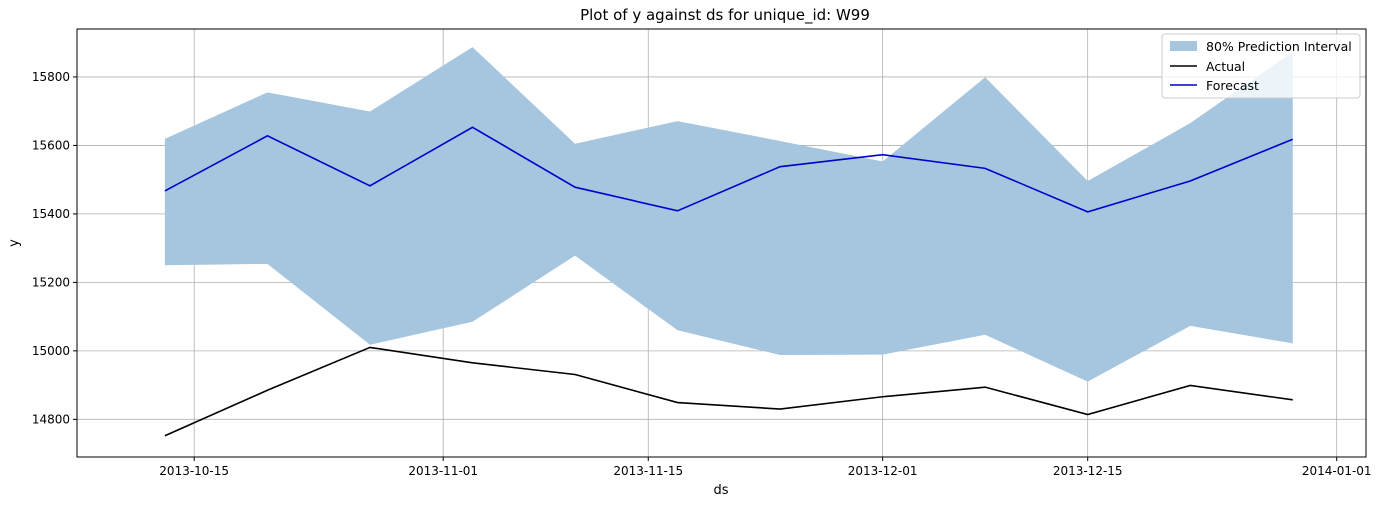 This screenshot has height=506, width=1400. I want to click on x-tick-label: 2013-10-15, so click(194, 471).